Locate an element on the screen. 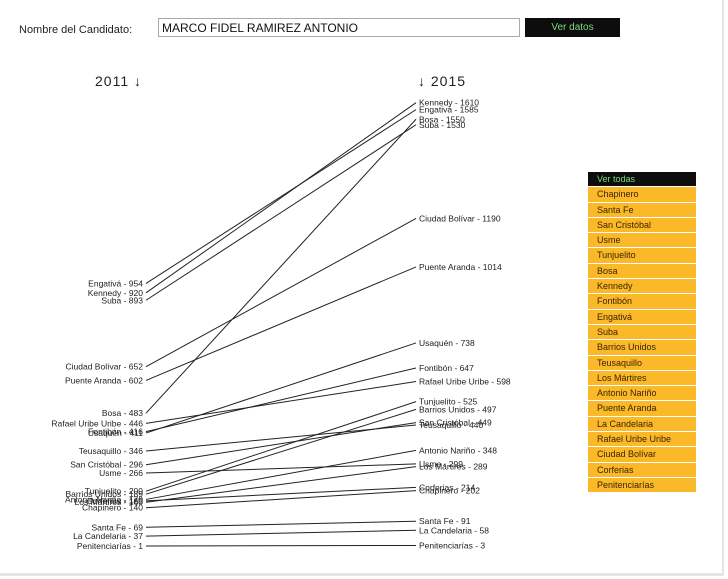 The width and height of the screenshot is (728, 579). label-2015-penitenciarias: Penitenciarías - 3 is located at coordinates (452, 545).